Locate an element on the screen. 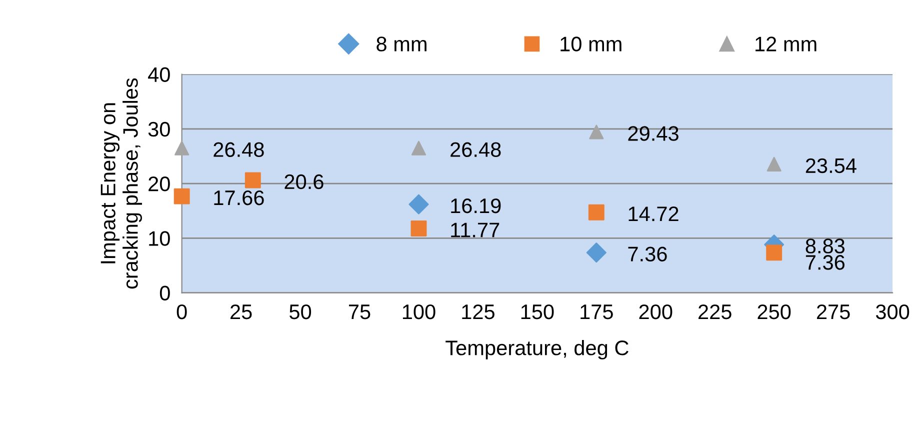 The image size is (923, 437). x-tick-label: 150 is located at coordinates (537, 312).